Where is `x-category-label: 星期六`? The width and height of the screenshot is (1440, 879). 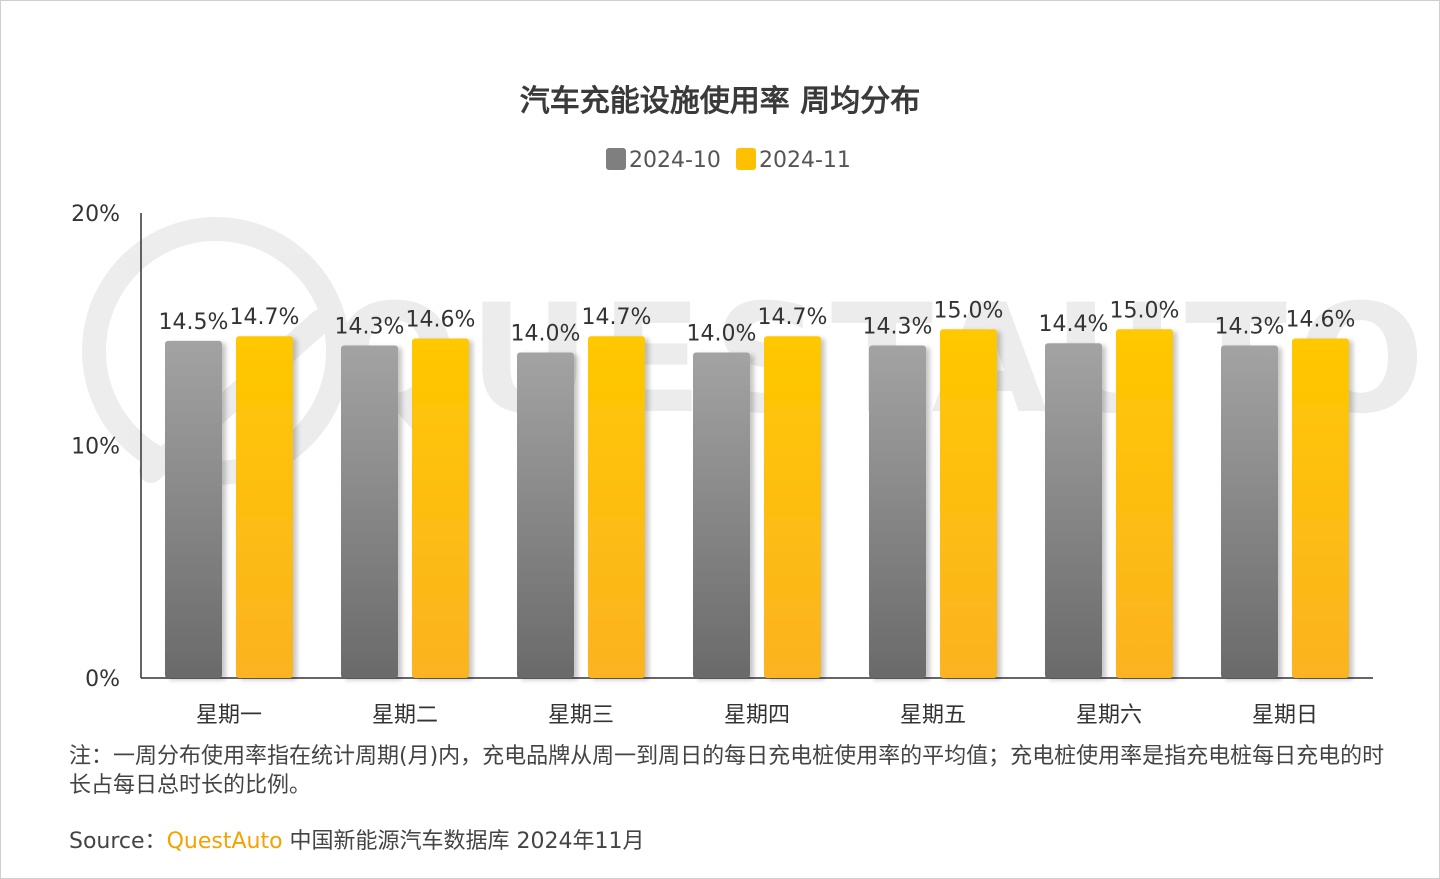 x-category-label: 星期六 is located at coordinates (1109, 715).